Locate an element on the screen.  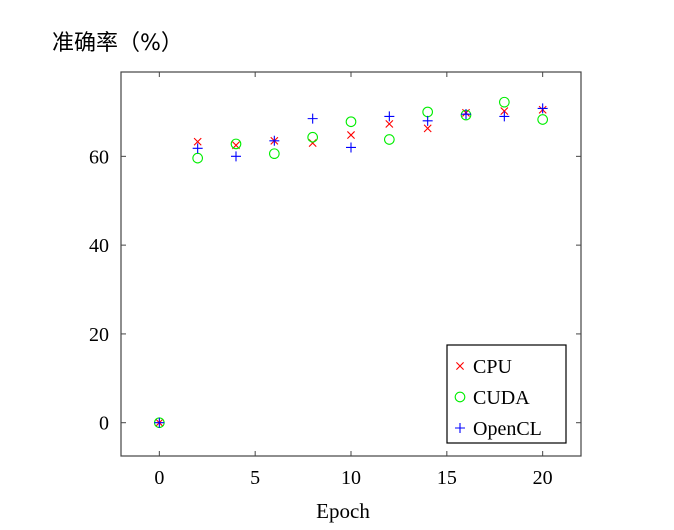
legend-label: OpenCL is located at coordinates (507, 429).